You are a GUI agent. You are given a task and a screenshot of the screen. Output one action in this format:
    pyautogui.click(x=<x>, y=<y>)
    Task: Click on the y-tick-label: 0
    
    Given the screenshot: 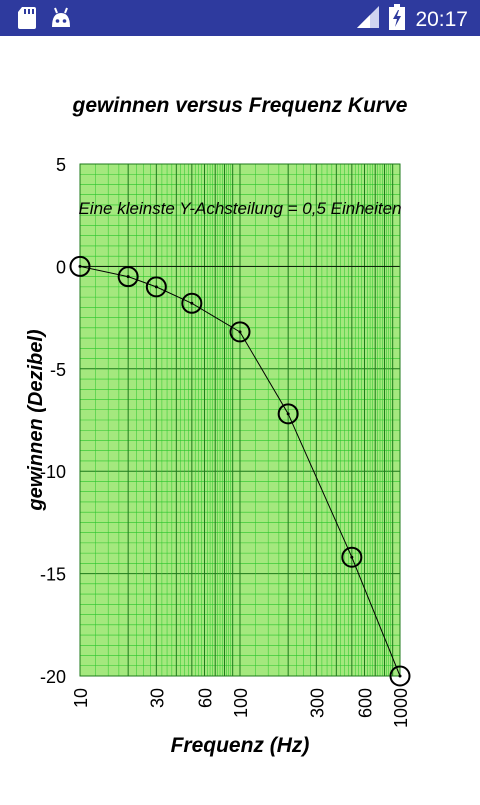 What is the action you would take?
    pyautogui.click(x=61, y=267)
    